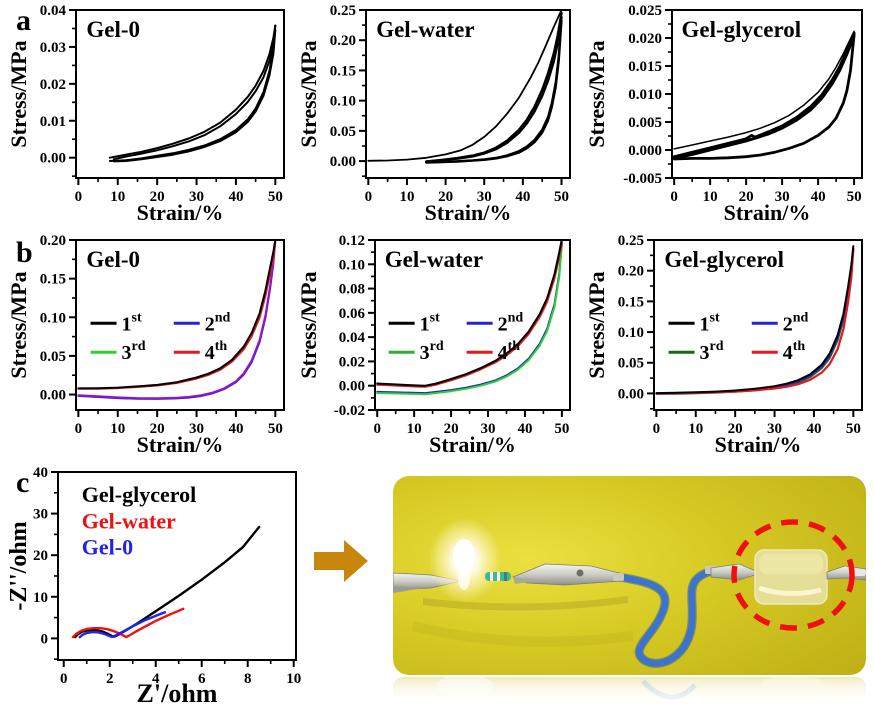 Image resolution: width=874 pixels, height=713 pixels. What do you see at coordinates (645, 67) in the screenshot?
I see `y-tick-label: 0.015` at bounding box center [645, 67].